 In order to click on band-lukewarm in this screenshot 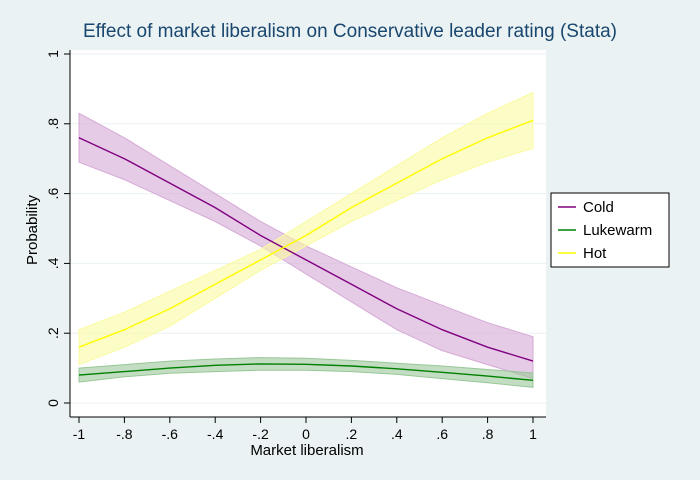, I will do `click(306, 372)`.